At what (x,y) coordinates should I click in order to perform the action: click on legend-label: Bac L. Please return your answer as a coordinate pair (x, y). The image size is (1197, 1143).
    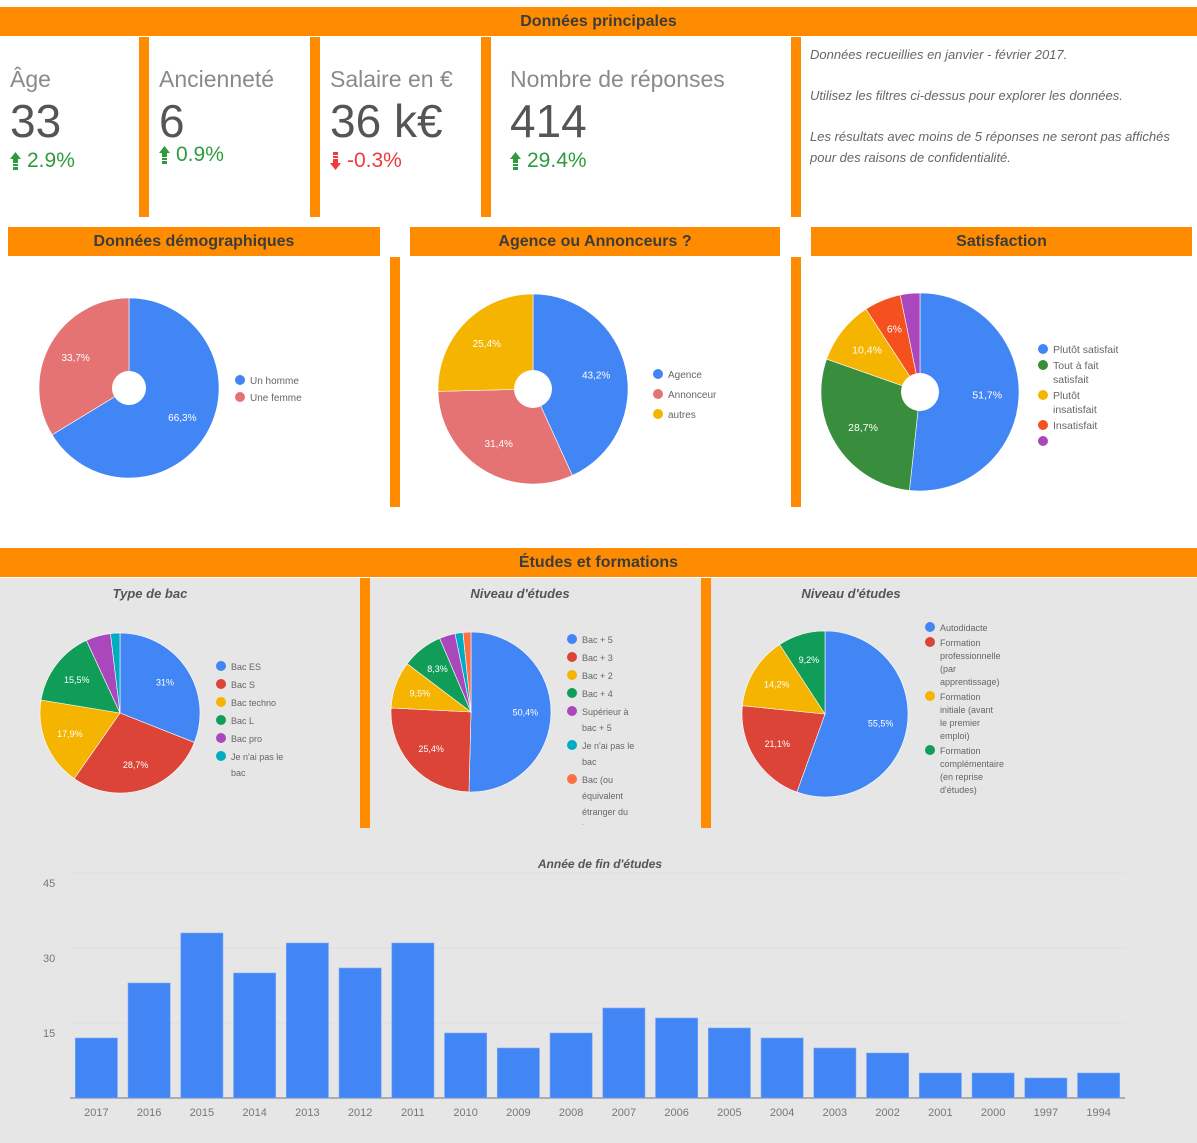
    Looking at the image, I should click on (242, 721).